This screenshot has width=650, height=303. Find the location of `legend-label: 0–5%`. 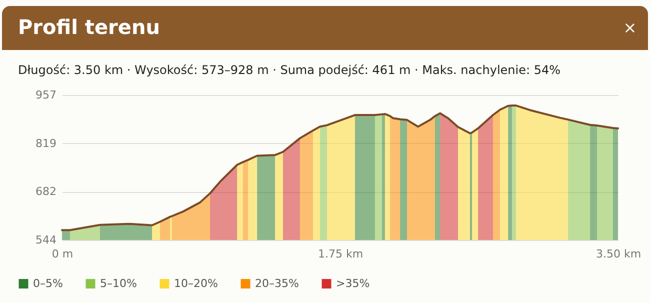

legend-label: 0–5% is located at coordinates (48, 283).